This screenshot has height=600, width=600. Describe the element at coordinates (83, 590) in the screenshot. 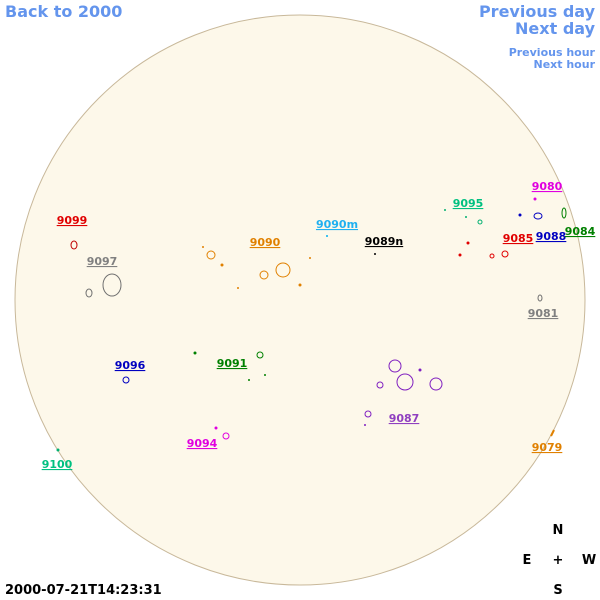

I see `timestamp: 2000-07-21T14:23:31` at that location.